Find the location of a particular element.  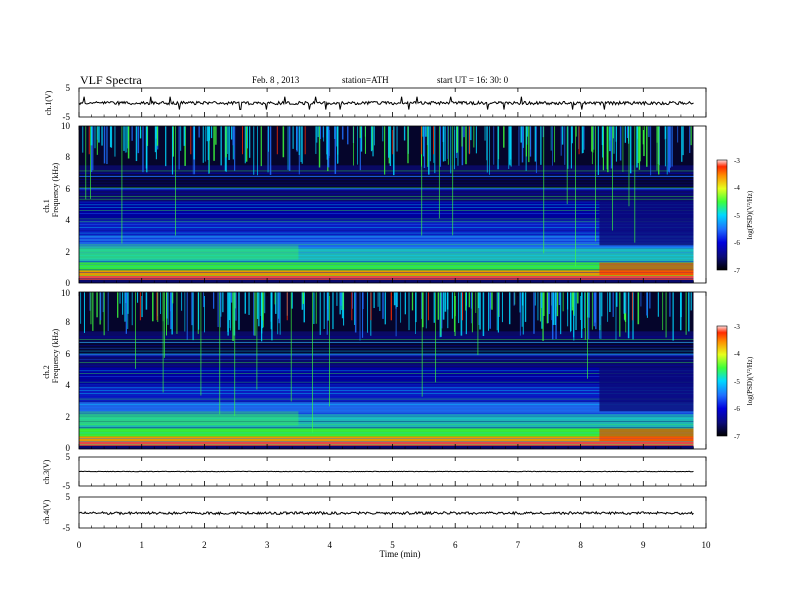

ch1-colorbar-tick-minus3: -3 is located at coordinates (737, 161).